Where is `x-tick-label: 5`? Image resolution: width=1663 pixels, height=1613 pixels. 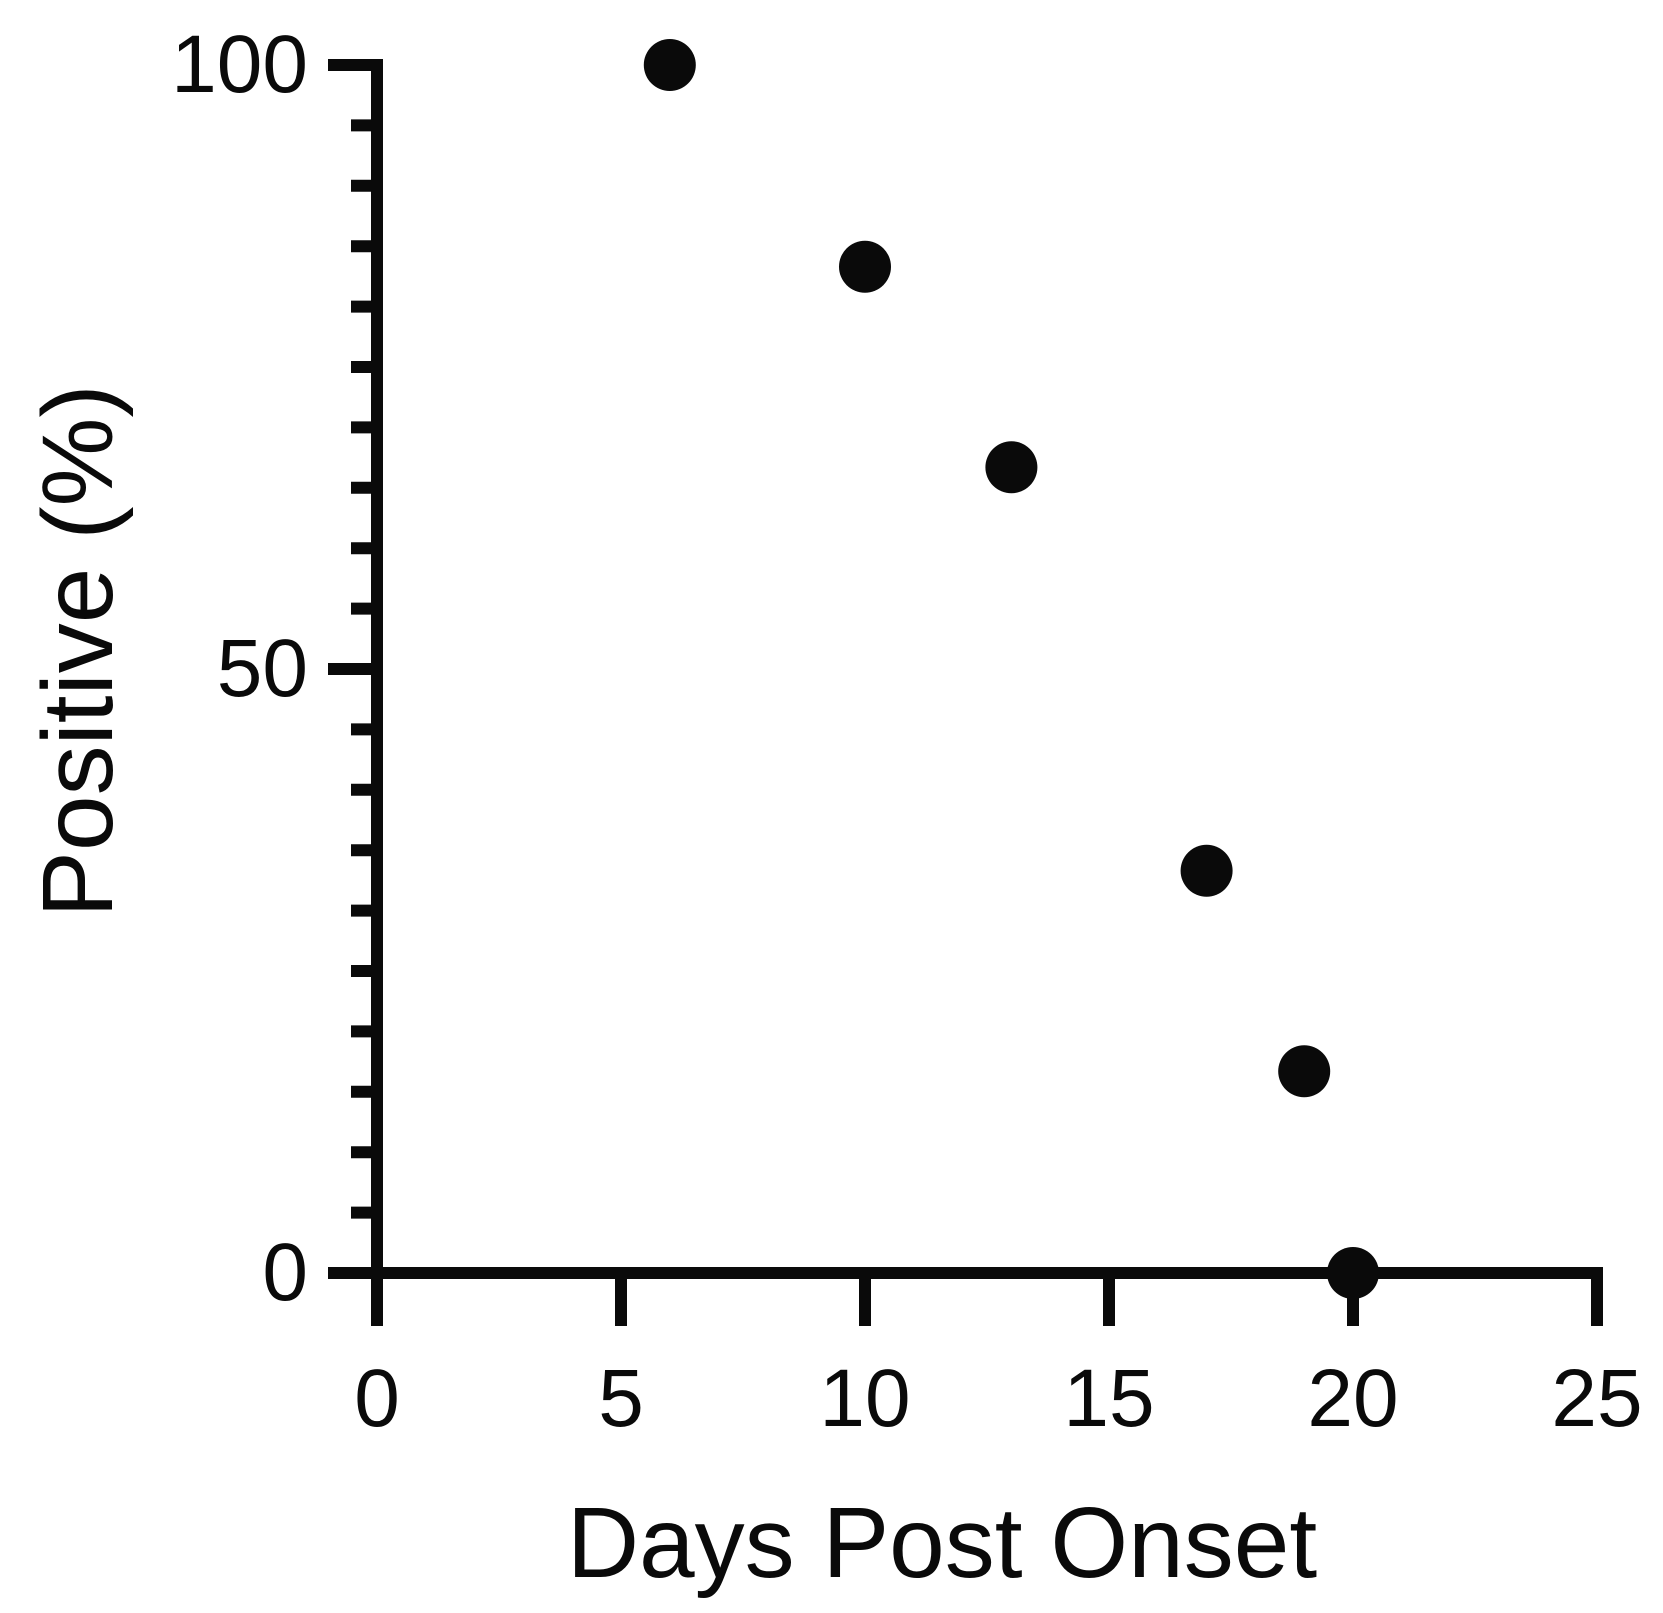 x-tick-label: 5 is located at coordinates (621, 1398).